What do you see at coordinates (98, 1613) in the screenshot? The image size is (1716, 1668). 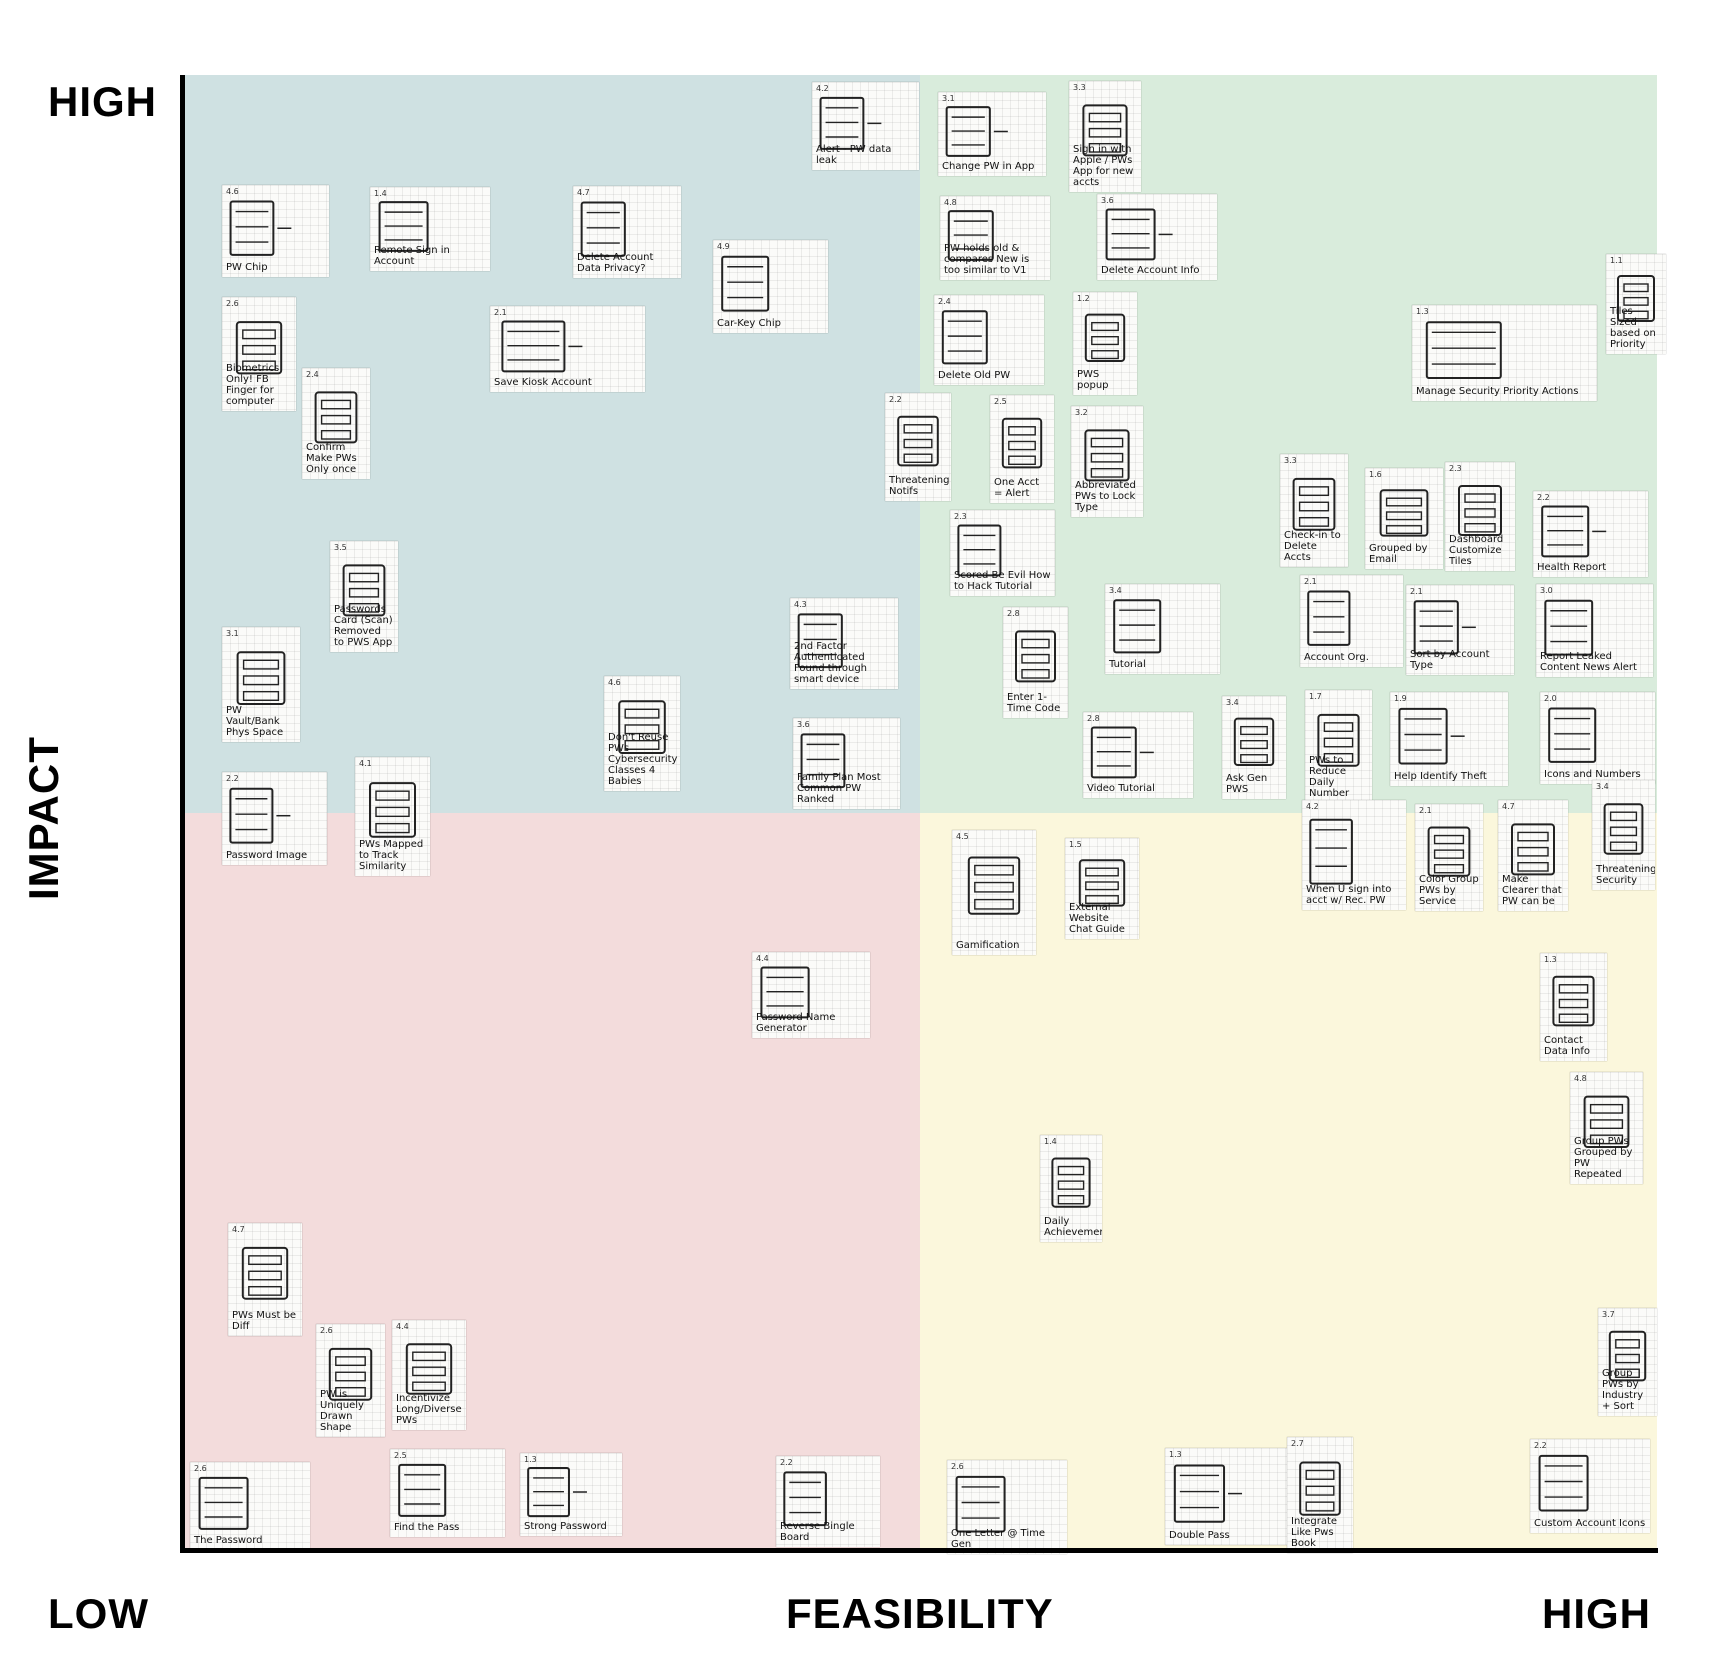 I see `x-axis-low-label: LOW` at bounding box center [98, 1613].